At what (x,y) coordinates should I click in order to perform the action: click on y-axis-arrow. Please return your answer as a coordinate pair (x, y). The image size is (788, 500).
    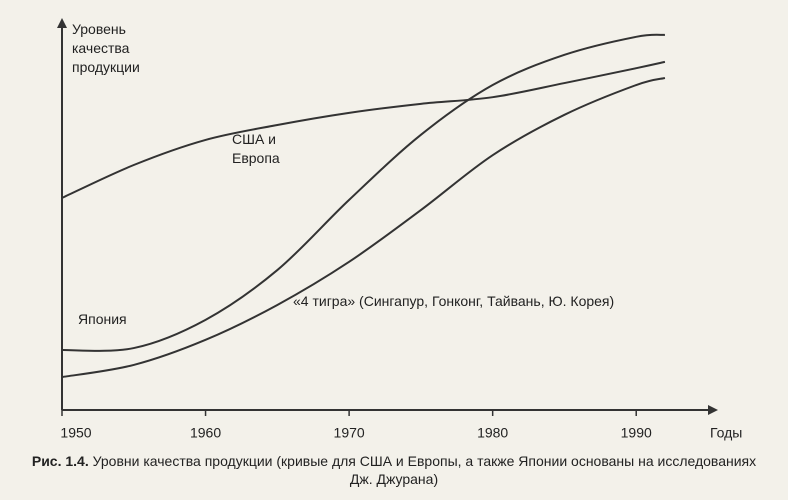
    Looking at the image, I should click on (62, 23).